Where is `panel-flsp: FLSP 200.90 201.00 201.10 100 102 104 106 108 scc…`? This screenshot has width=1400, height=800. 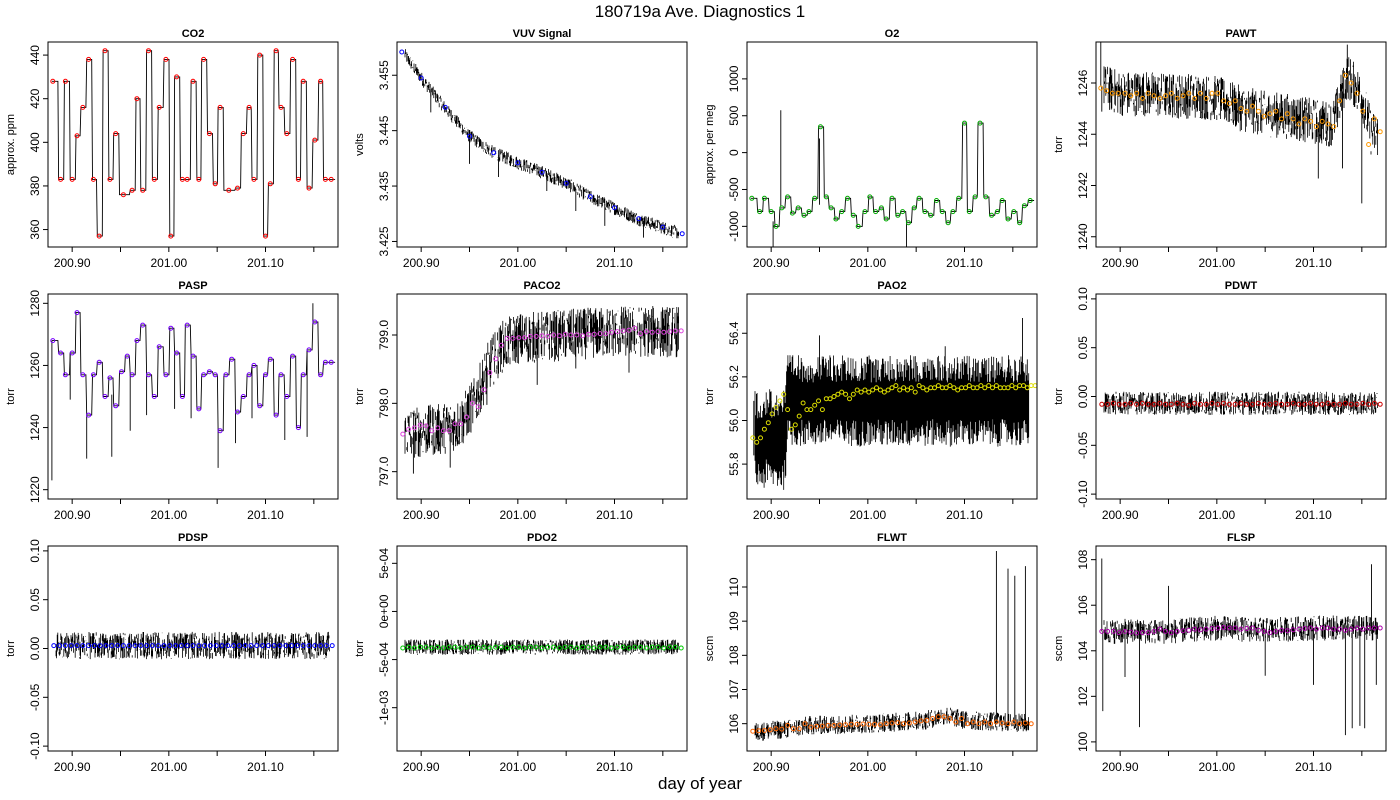 panel-flsp: FLSP 200.90 201.00 201.10 100 102 104 106 108 scc… is located at coordinates (1220, 653).